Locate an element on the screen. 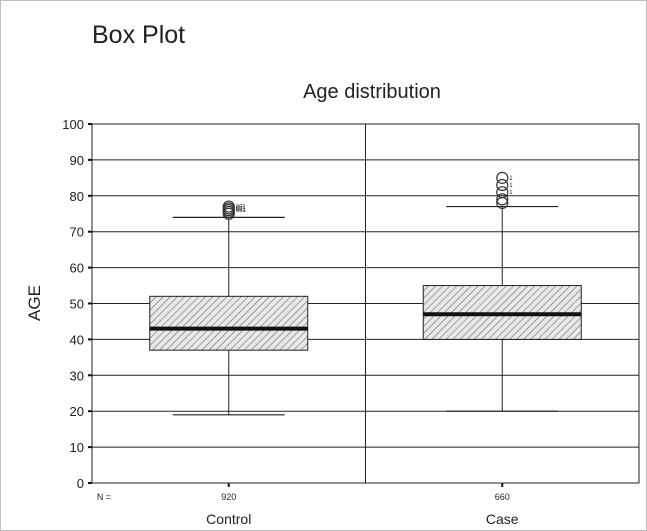 Image resolution: width=647 pixels, height=531 pixels. page-heading: Box Plot is located at coordinates (138, 35).